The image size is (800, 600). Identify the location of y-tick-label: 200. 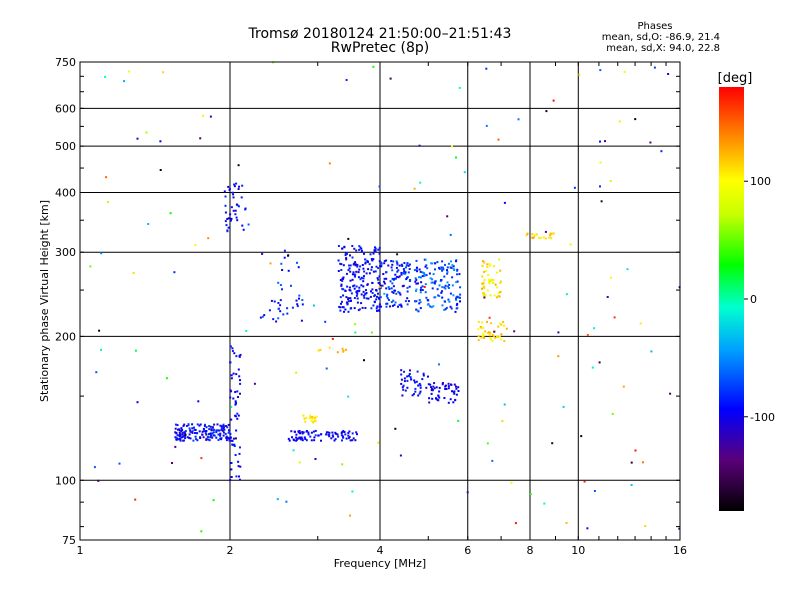
(65, 336).